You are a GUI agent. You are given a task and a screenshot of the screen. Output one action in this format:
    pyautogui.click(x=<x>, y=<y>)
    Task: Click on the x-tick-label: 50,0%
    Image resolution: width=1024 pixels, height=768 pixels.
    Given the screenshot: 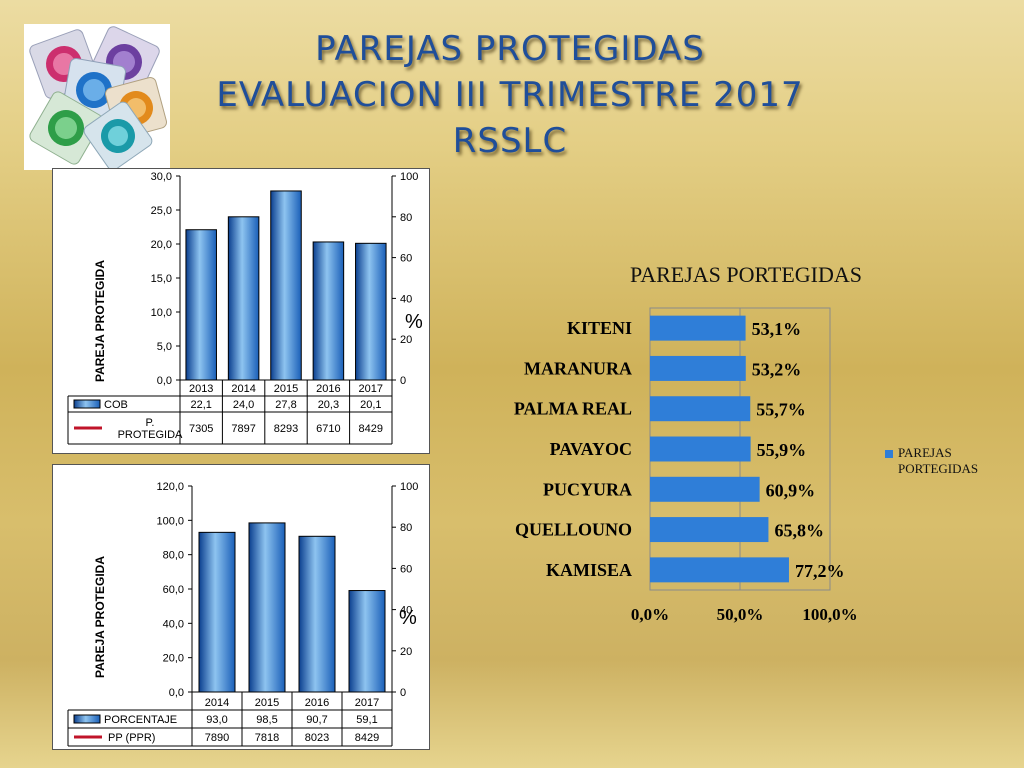 What is the action you would take?
    pyautogui.click(x=740, y=614)
    